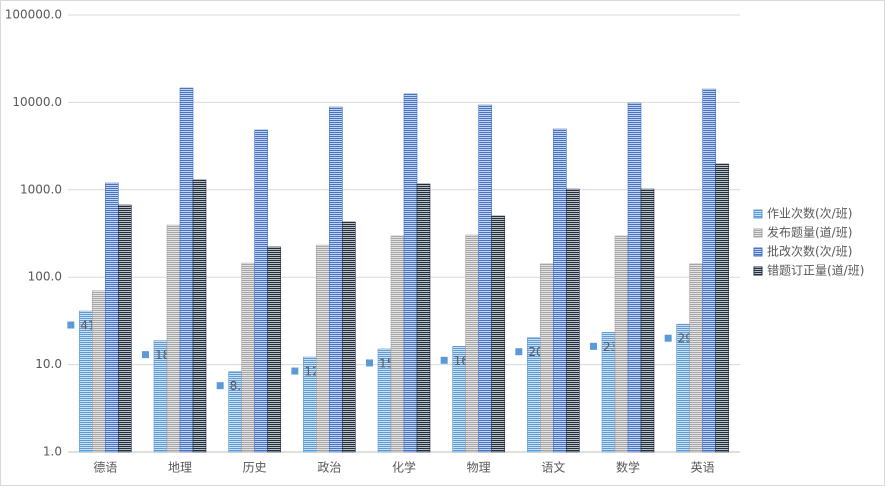 Image resolution: width=885 pixels, height=486 pixels. I want to click on legend-label: 批改次数(次/班), so click(809, 251).